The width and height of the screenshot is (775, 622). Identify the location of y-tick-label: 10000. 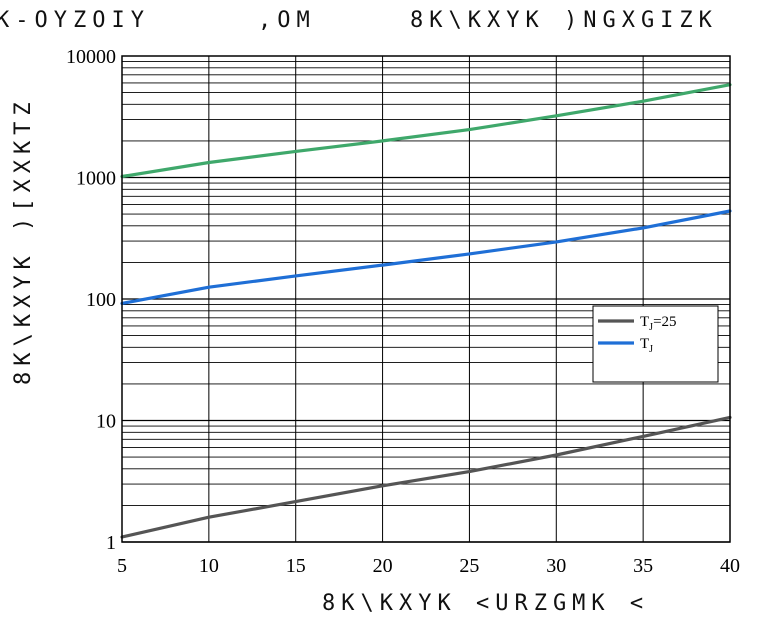
(91, 57).